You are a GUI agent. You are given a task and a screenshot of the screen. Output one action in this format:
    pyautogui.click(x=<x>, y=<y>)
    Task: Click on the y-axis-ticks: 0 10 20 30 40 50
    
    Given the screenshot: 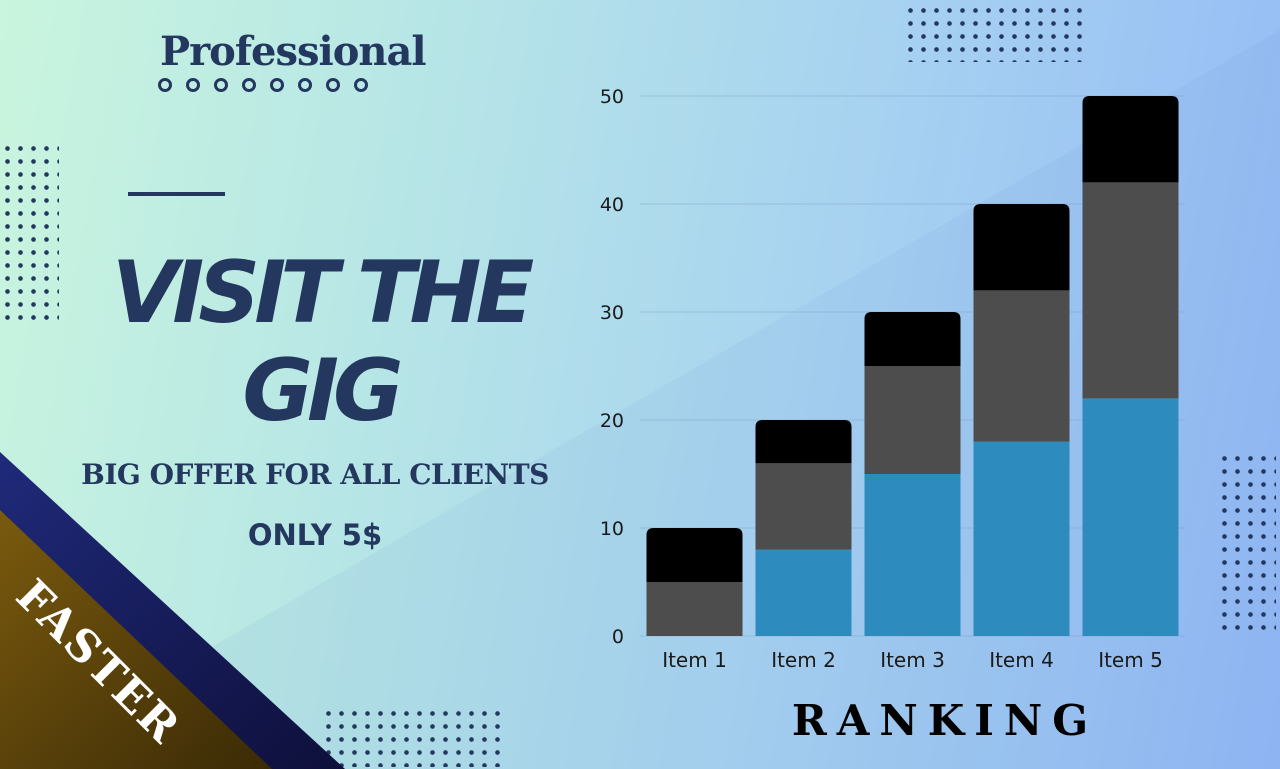 What is the action you would take?
    pyautogui.click(x=612, y=367)
    